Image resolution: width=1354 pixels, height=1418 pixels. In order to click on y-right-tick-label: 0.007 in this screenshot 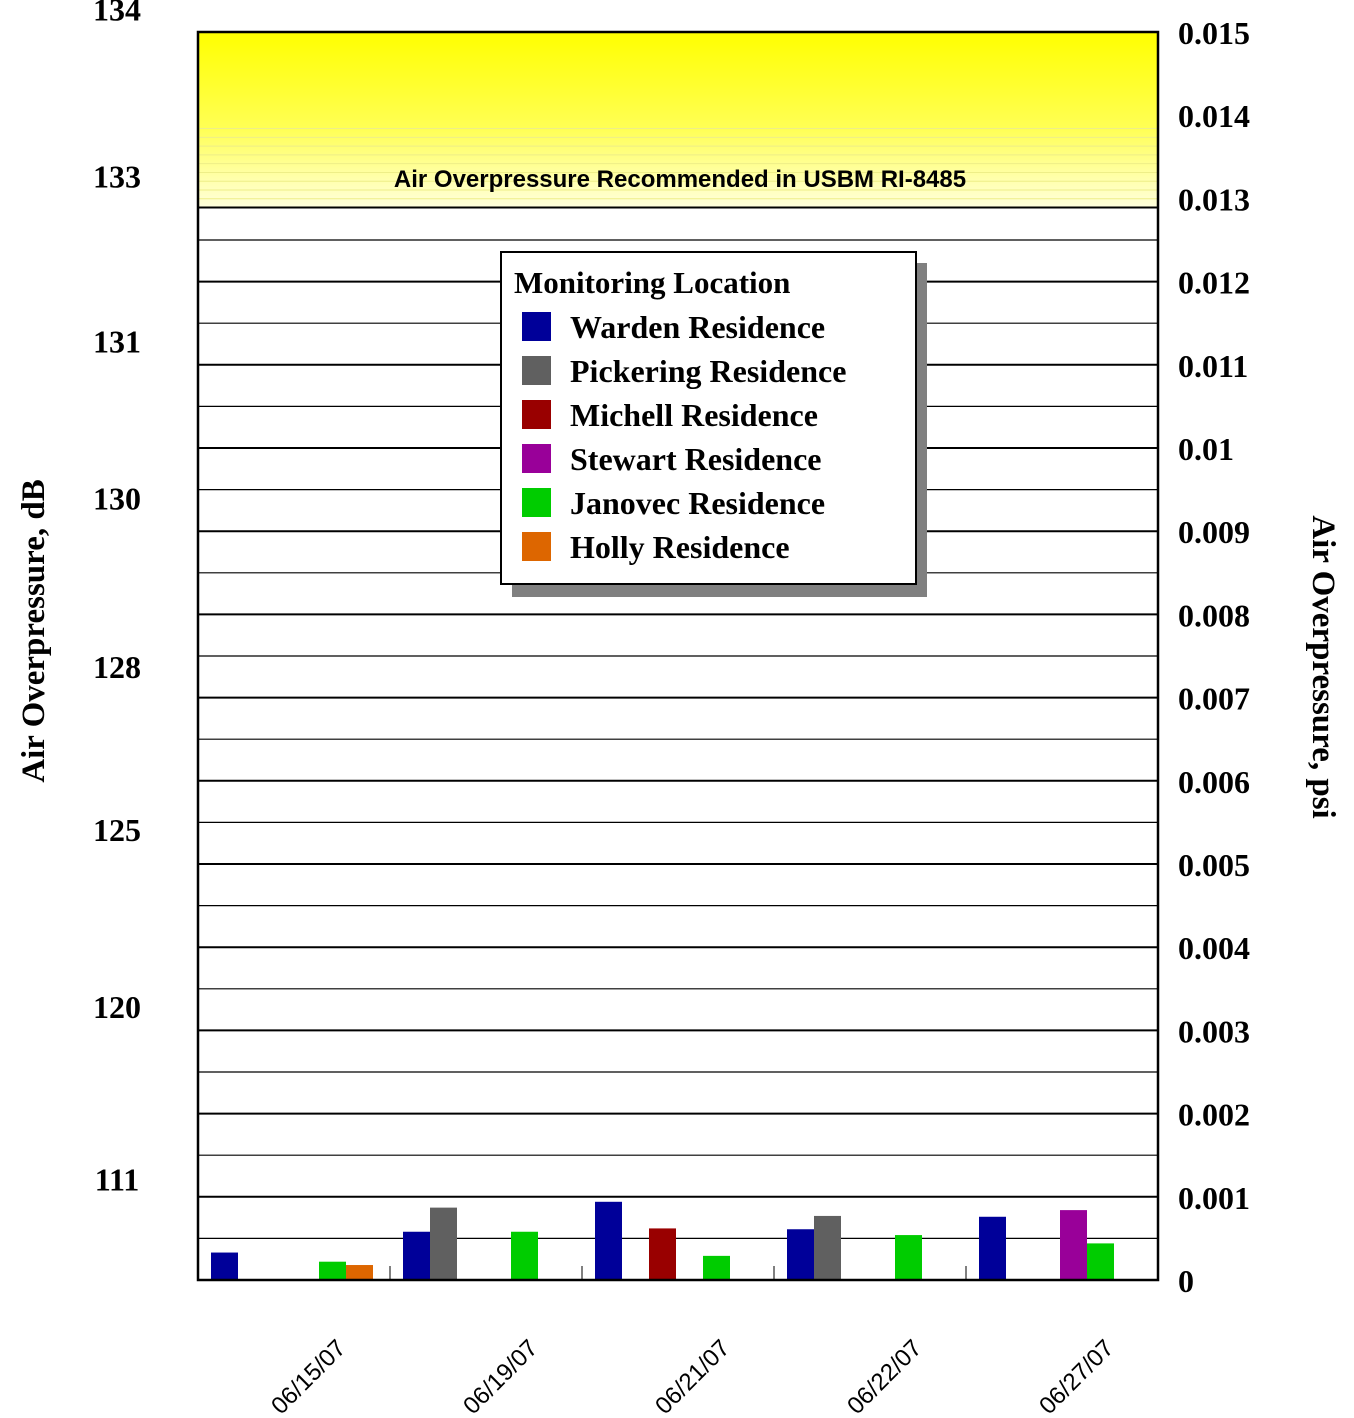, I will do `click(1214, 699)`.